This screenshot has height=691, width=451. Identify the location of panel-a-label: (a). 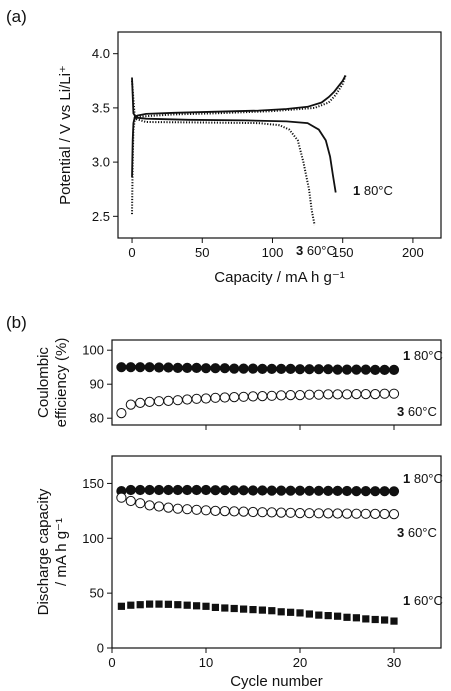
(16, 16).